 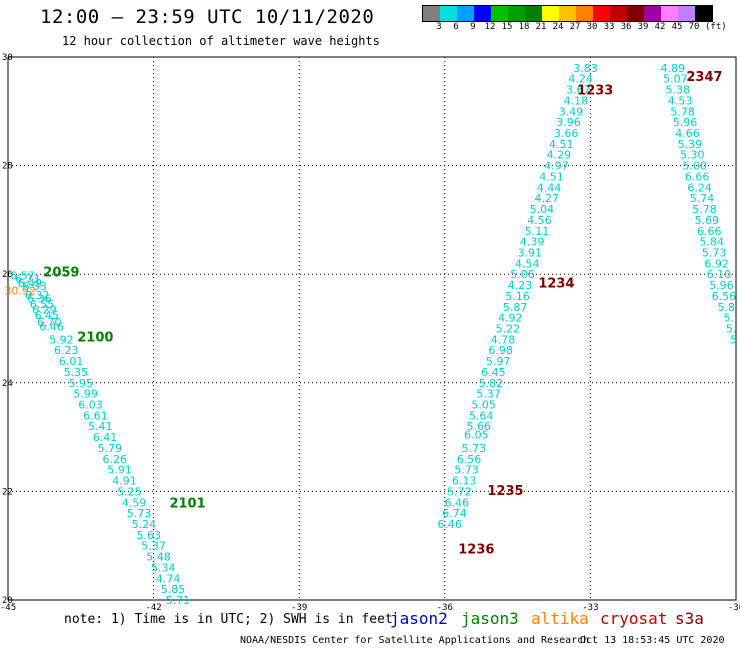 I want to click on wave-height-value: 4.18, so click(x=576, y=100).